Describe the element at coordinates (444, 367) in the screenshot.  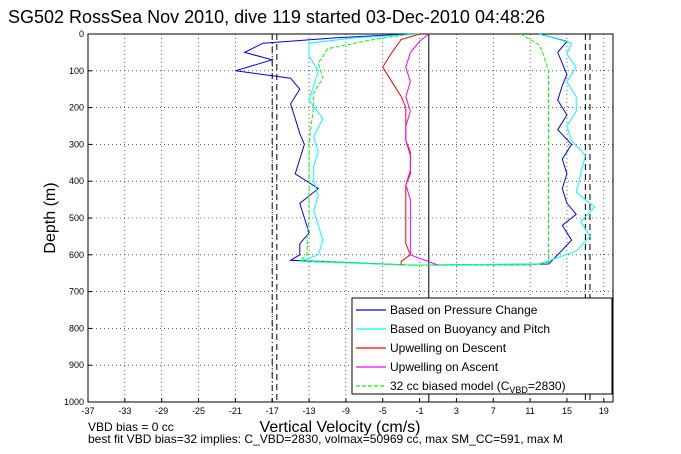
I see `legend-label: Upwelling on Ascent` at that location.